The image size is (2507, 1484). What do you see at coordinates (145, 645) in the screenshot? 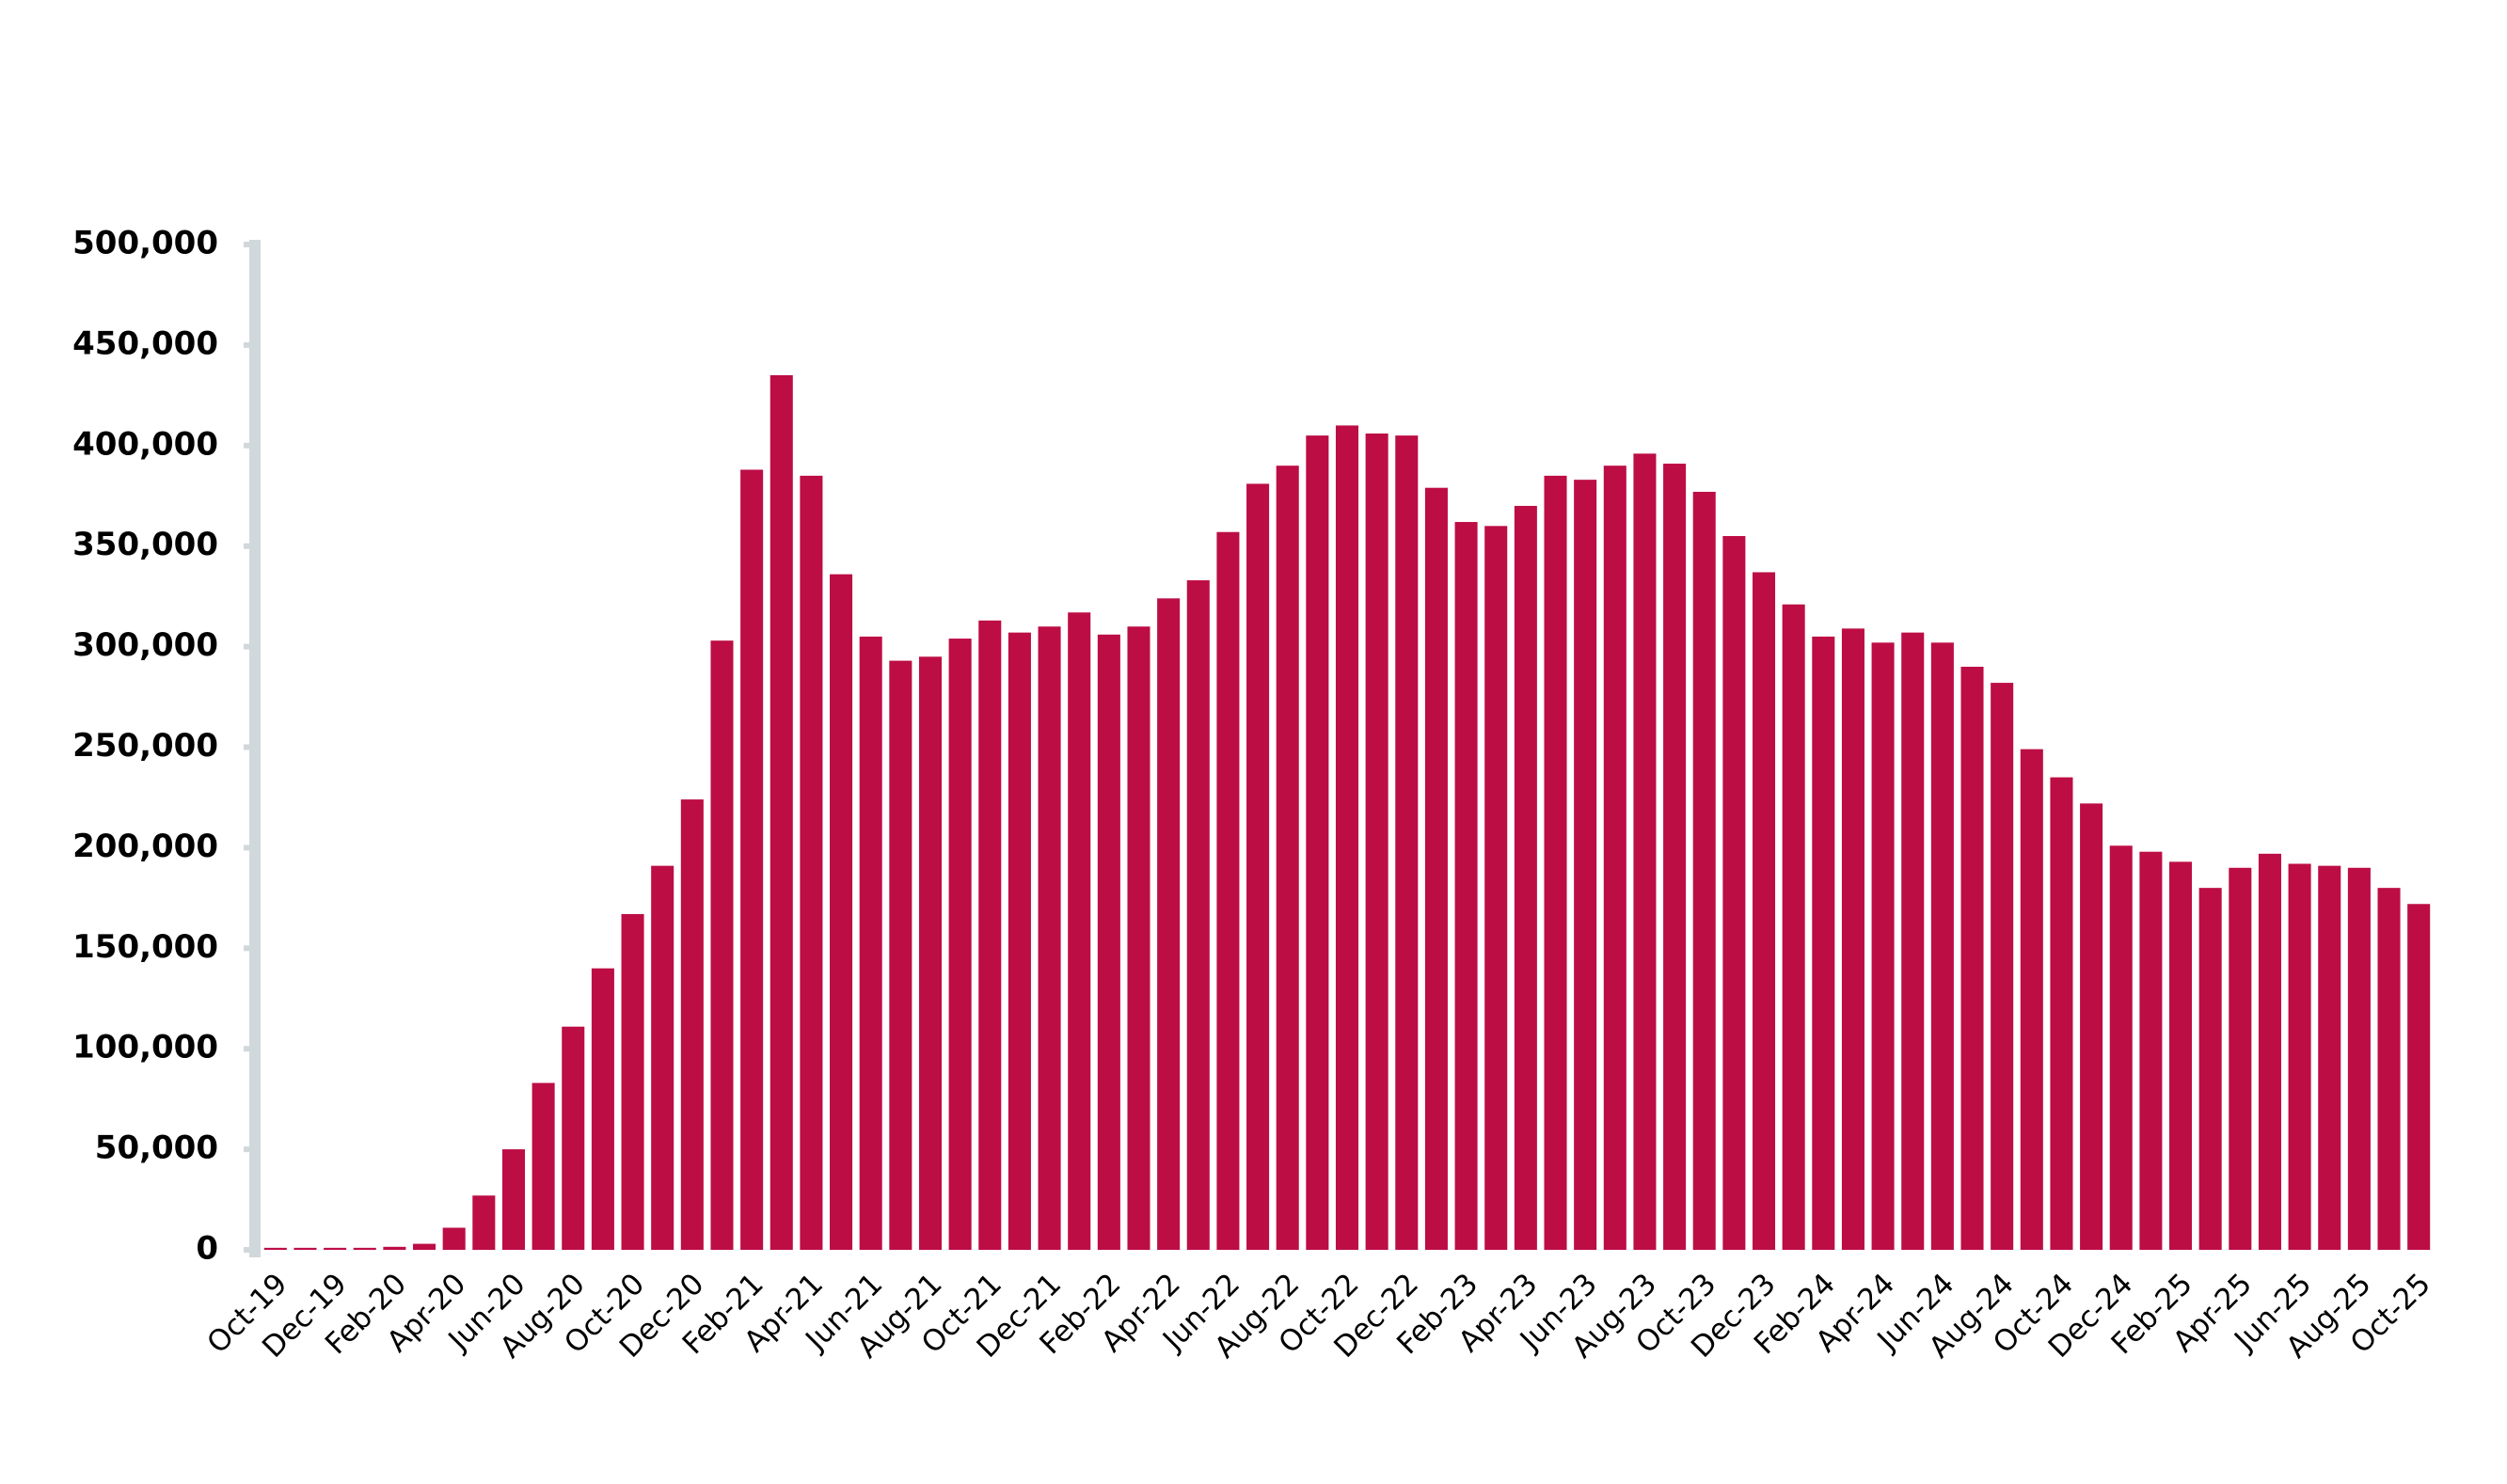
I see `y-tick-label: 300,000` at bounding box center [145, 645].